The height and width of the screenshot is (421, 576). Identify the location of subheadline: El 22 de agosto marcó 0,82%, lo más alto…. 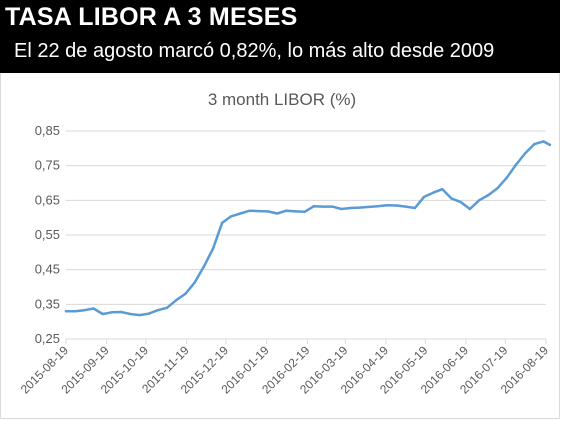
(254, 51).